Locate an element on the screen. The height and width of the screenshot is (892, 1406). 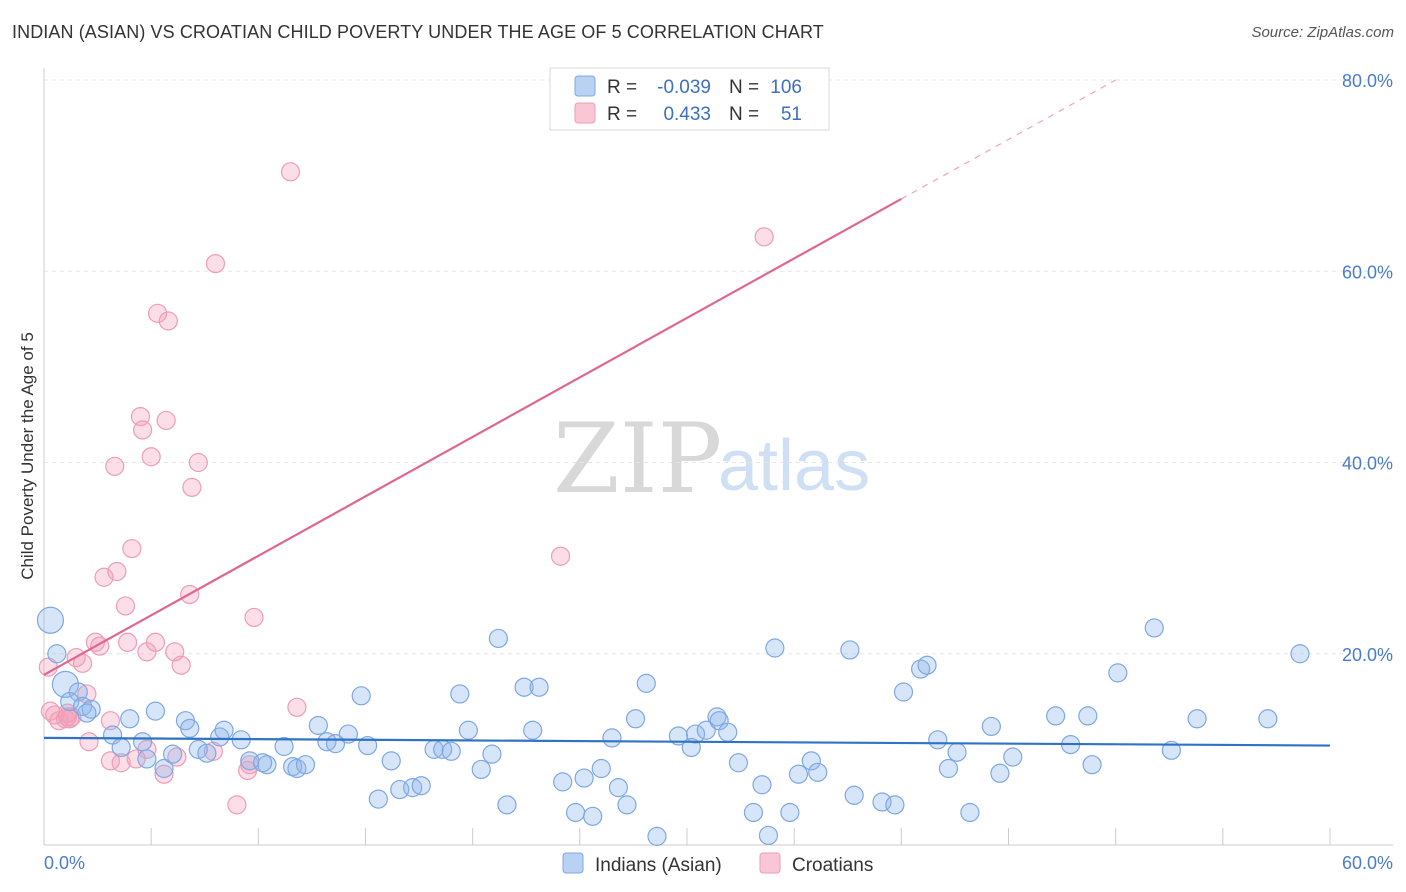
legend-r-label-1: R = is located at coordinates (622, 87).